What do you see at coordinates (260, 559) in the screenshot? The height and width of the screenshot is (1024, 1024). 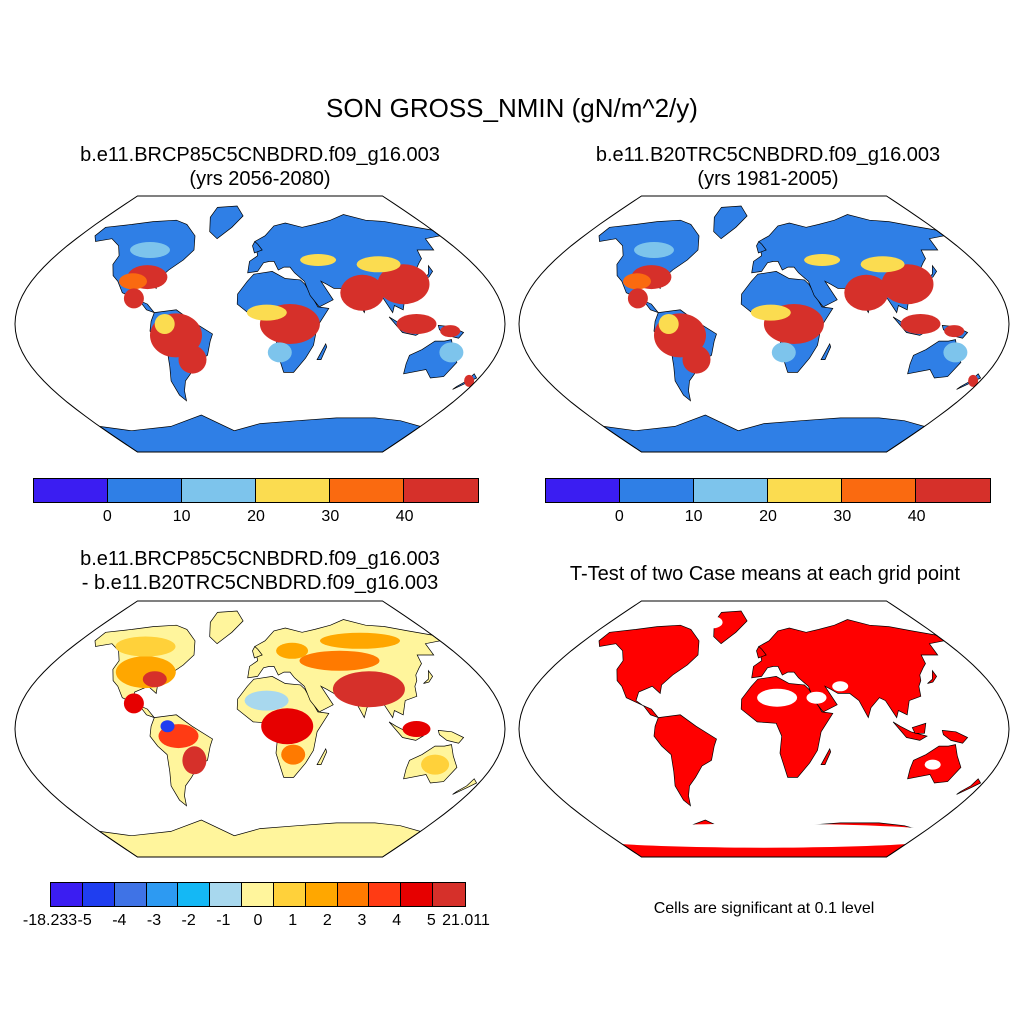 I see `panel-title-difference-line1: b.e11.BRCP85C5CNBDRD.f09_g16.003` at bounding box center [260, 559].